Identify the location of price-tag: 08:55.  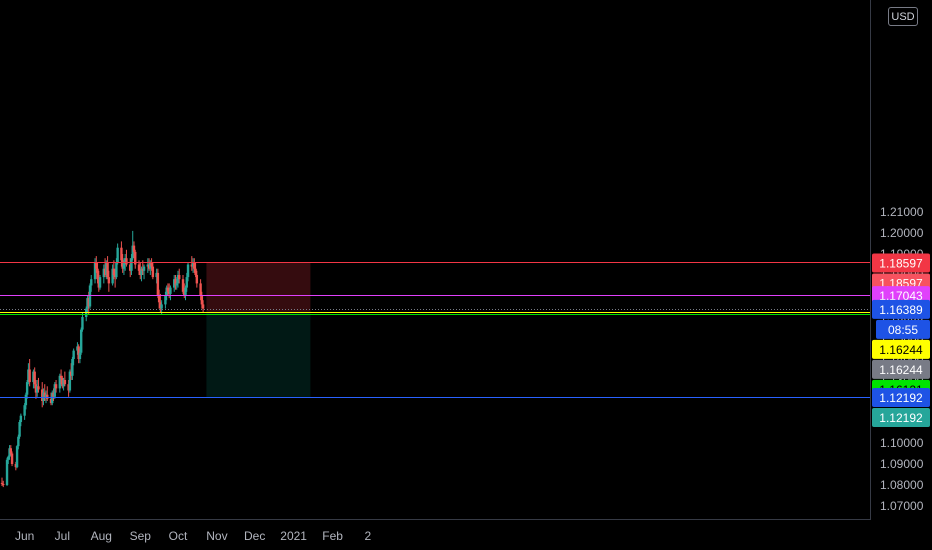
(903, 329).